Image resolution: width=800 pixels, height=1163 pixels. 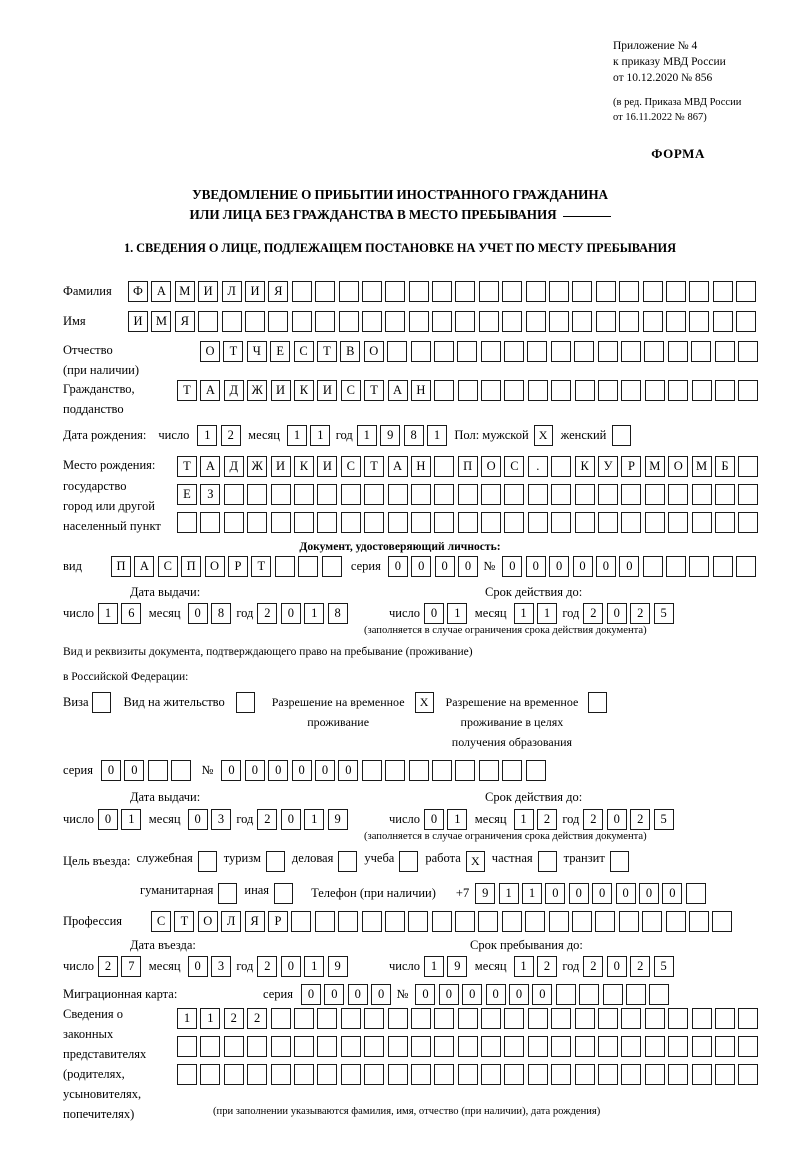 I want to click on char-cell: А, so click(x=210, y=466).